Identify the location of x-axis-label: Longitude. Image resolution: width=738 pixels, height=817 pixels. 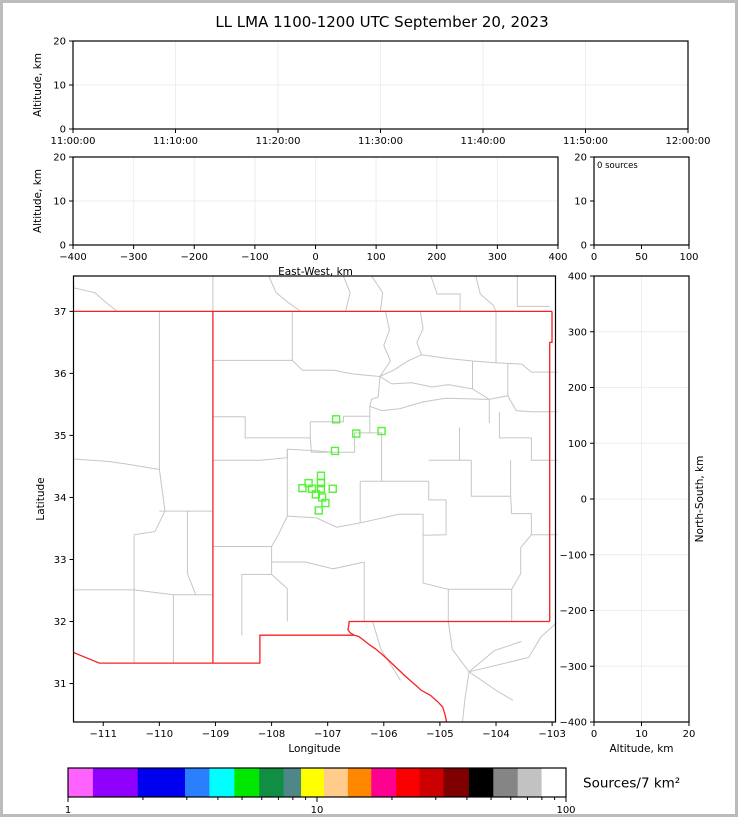
(314, 749).